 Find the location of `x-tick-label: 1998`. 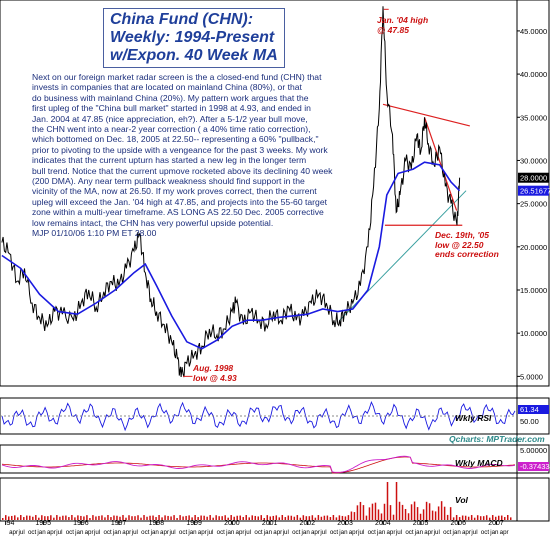

x-tick-label: 1998 is located at coordinates (157, 523).